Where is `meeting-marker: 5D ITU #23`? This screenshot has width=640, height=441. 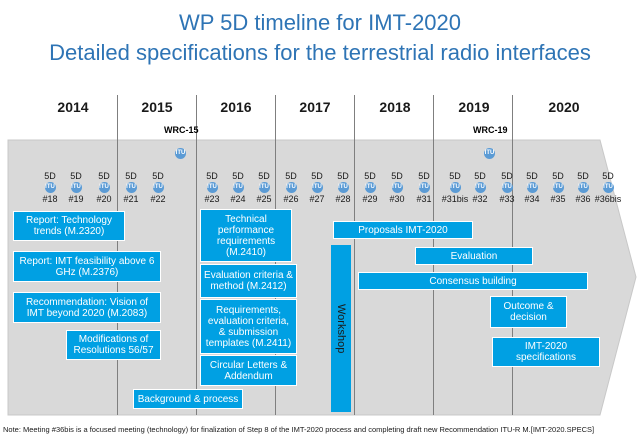 meeting-marker: 5D ITU #23 is located at coordinates (212, 187).